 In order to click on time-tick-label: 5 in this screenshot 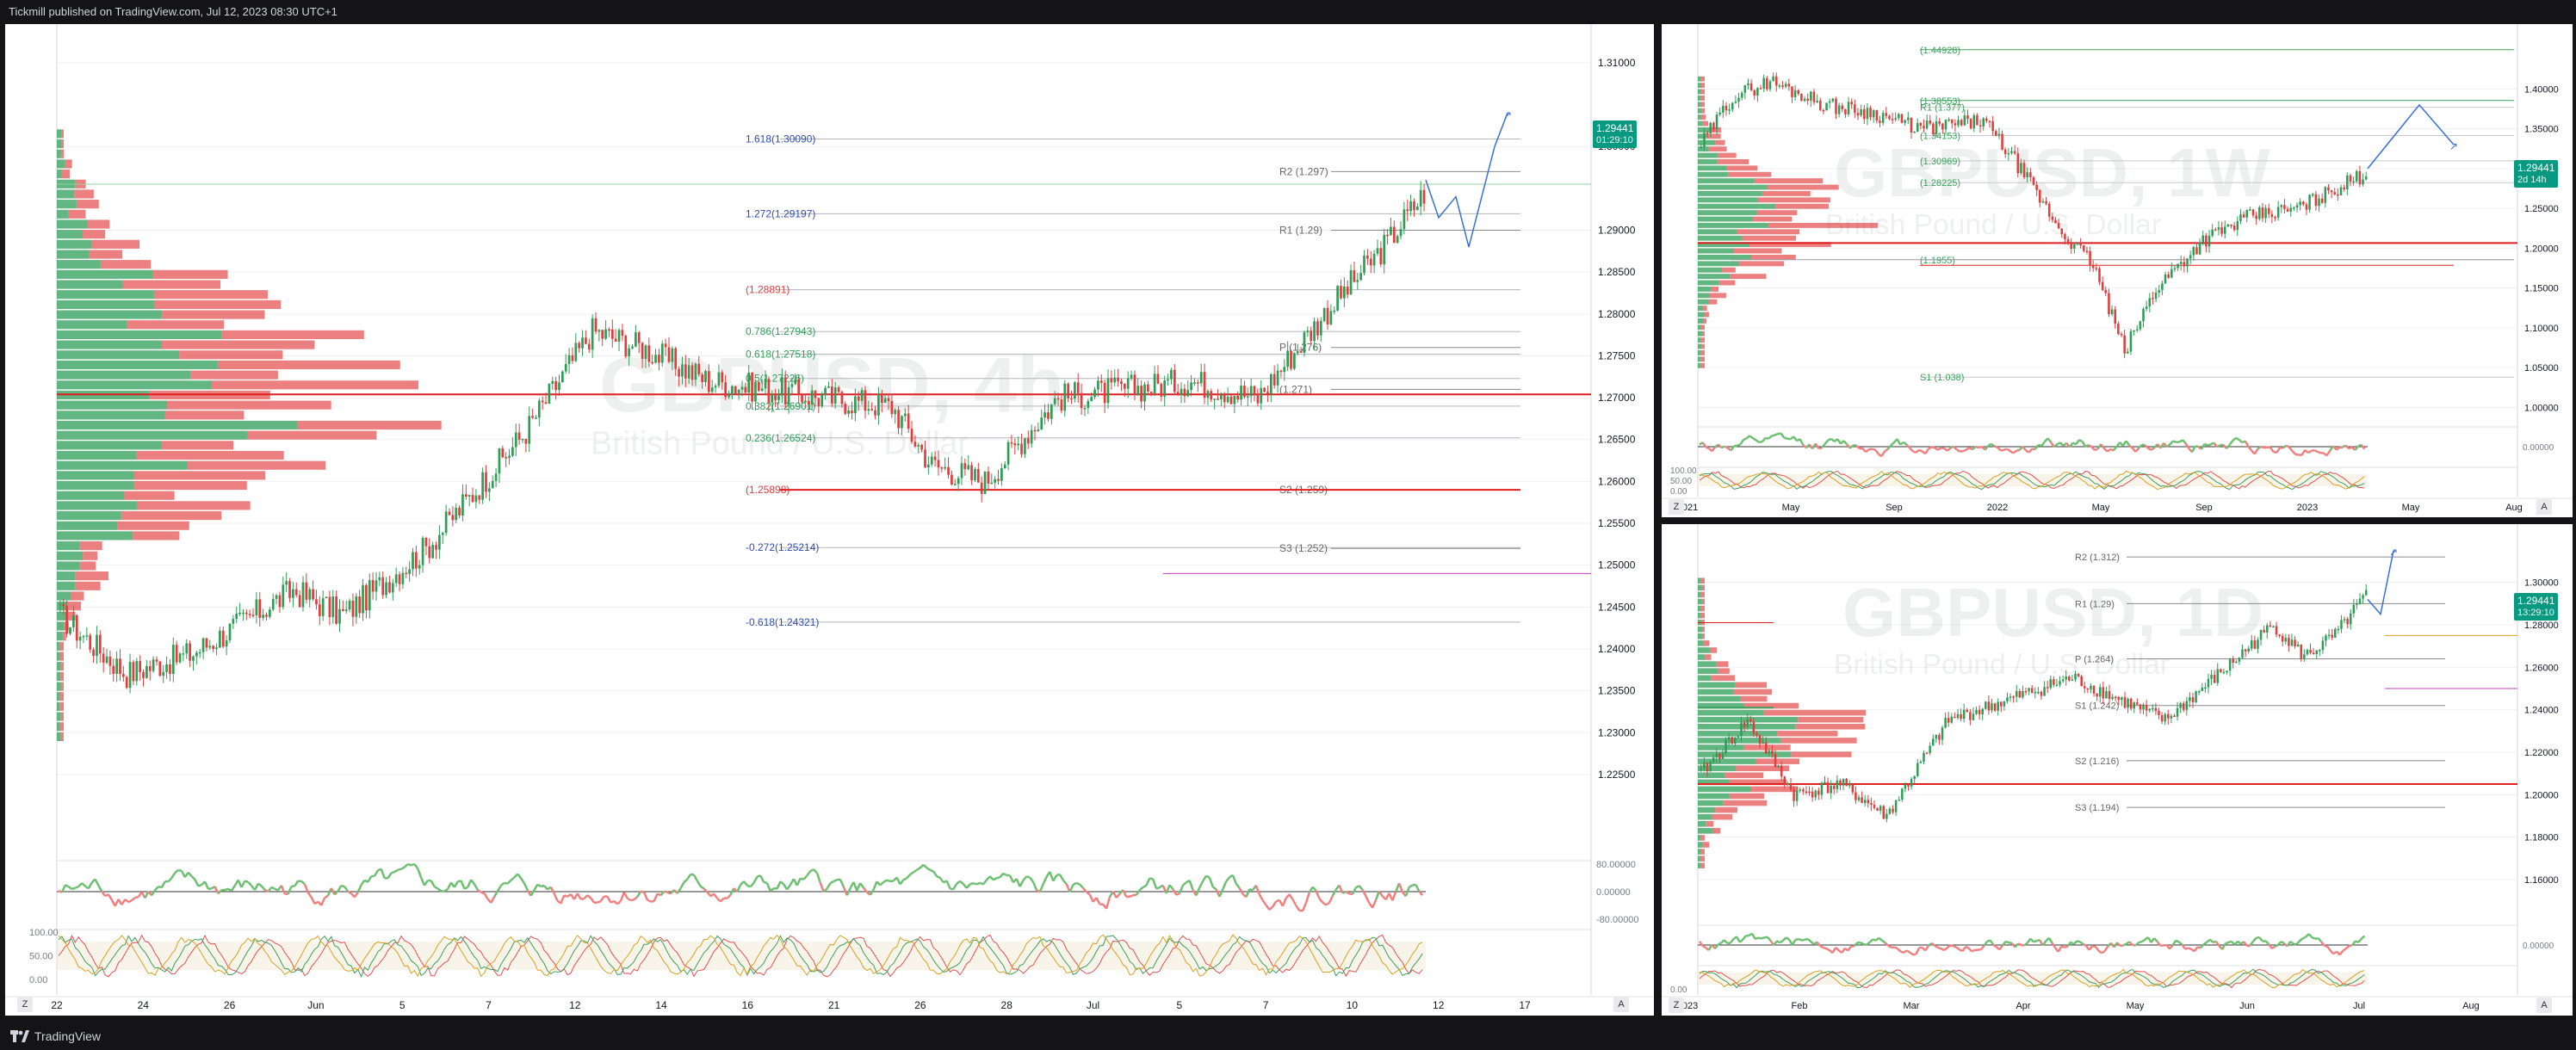, I will do `click(1179, 1005)`.